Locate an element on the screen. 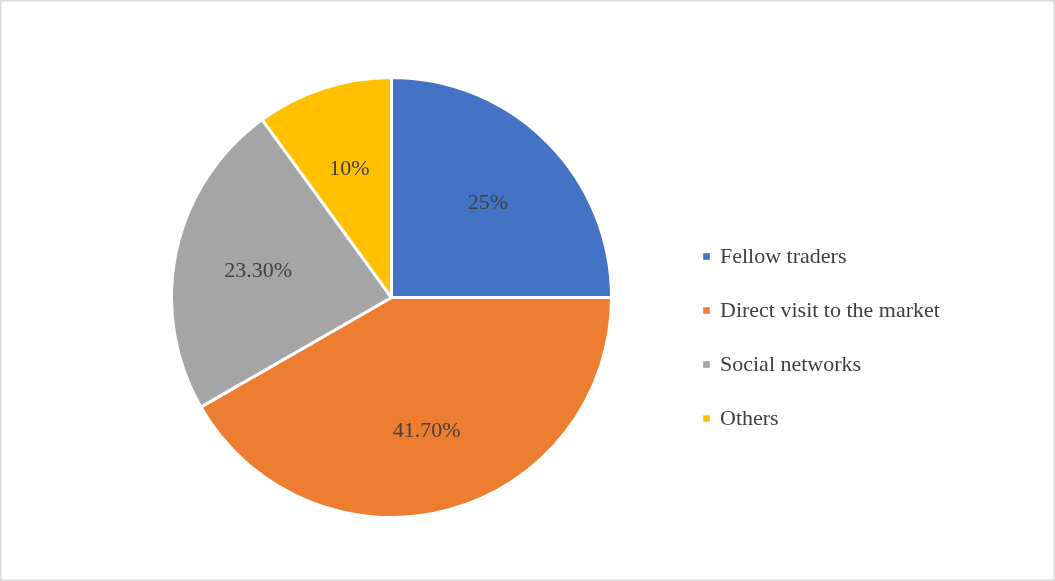 This screenshot has height=581, width=1055. legend-label: Social networks is located at coordinates (791, 364).